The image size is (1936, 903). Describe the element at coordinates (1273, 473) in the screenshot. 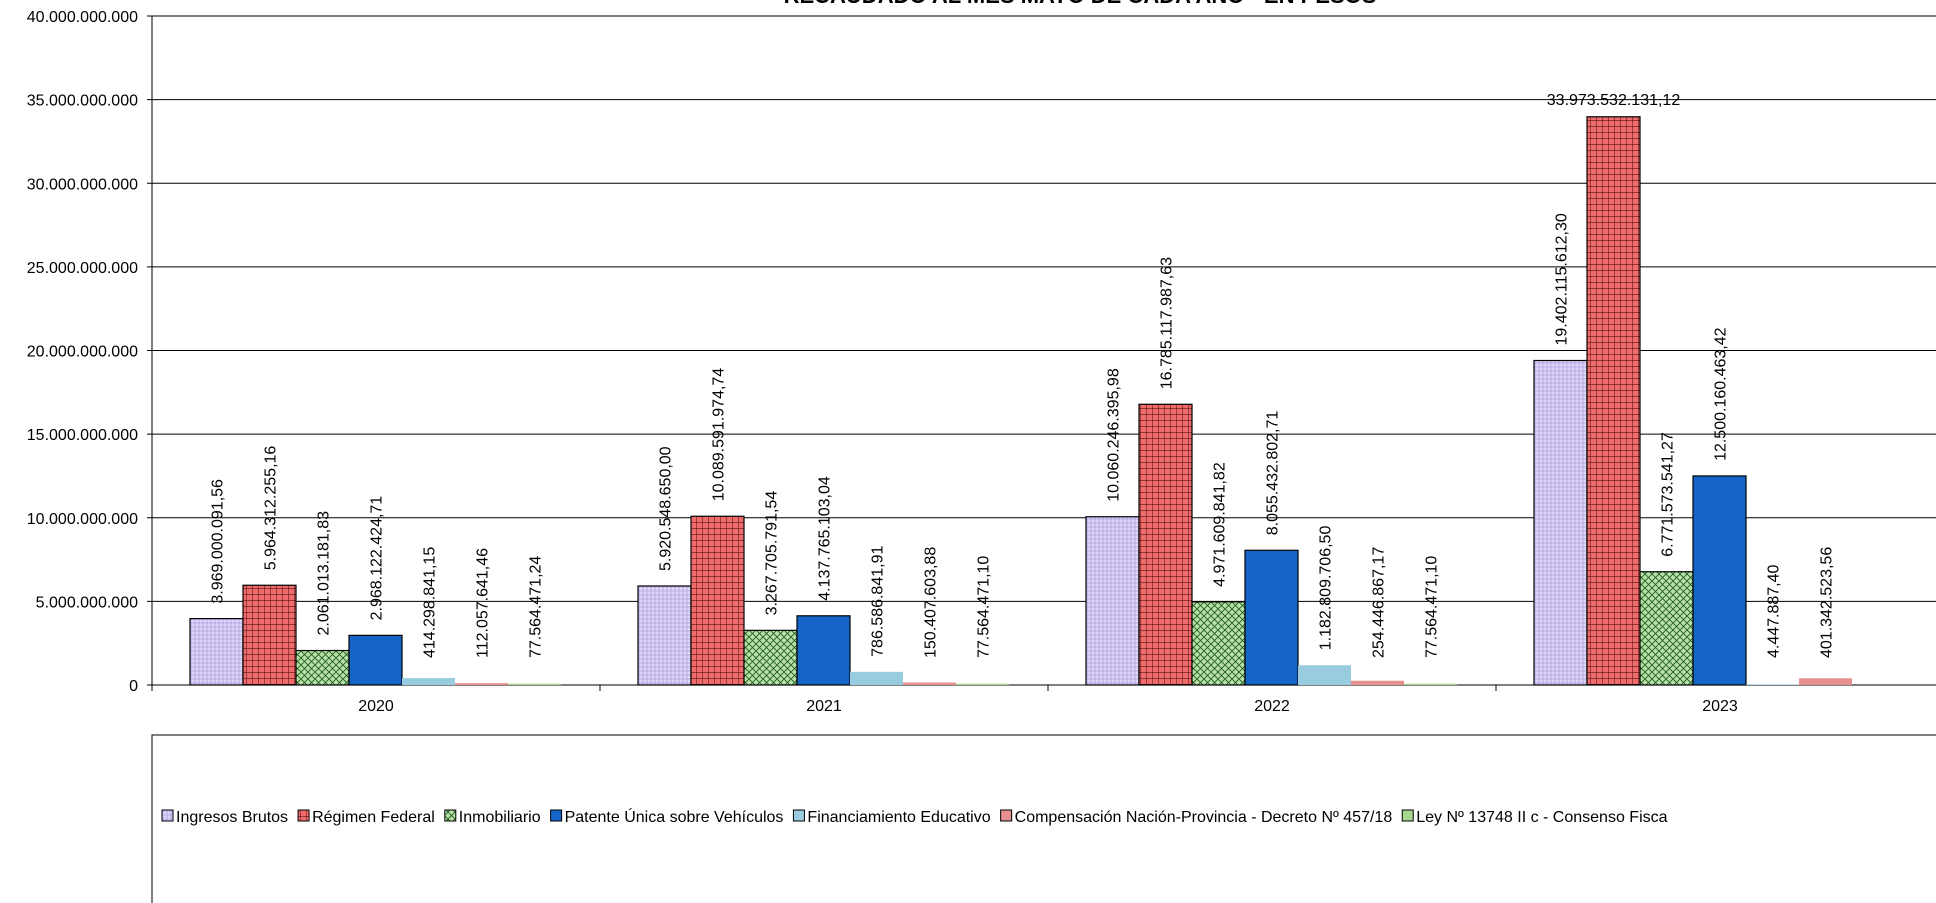

I see `data-label: 8.055.432.802,71` at that location.